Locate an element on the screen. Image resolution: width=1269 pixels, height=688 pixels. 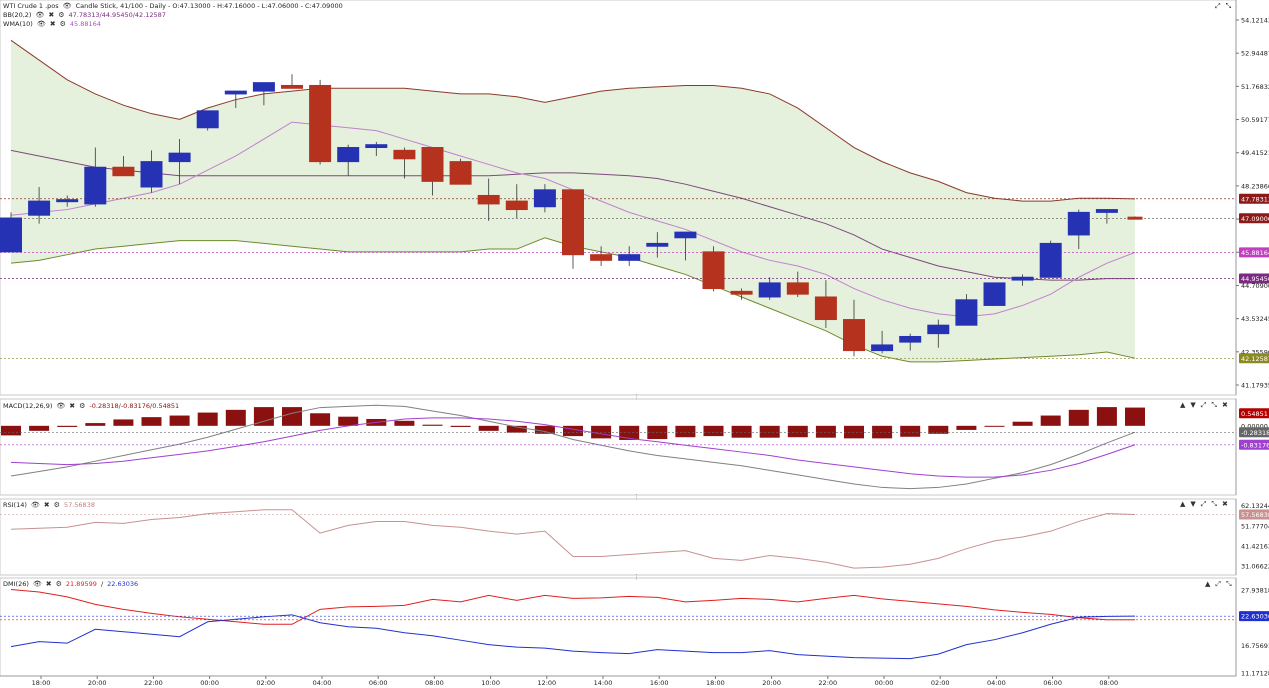
x-tick-label: 18:00 is located at coordinates (715, 683).